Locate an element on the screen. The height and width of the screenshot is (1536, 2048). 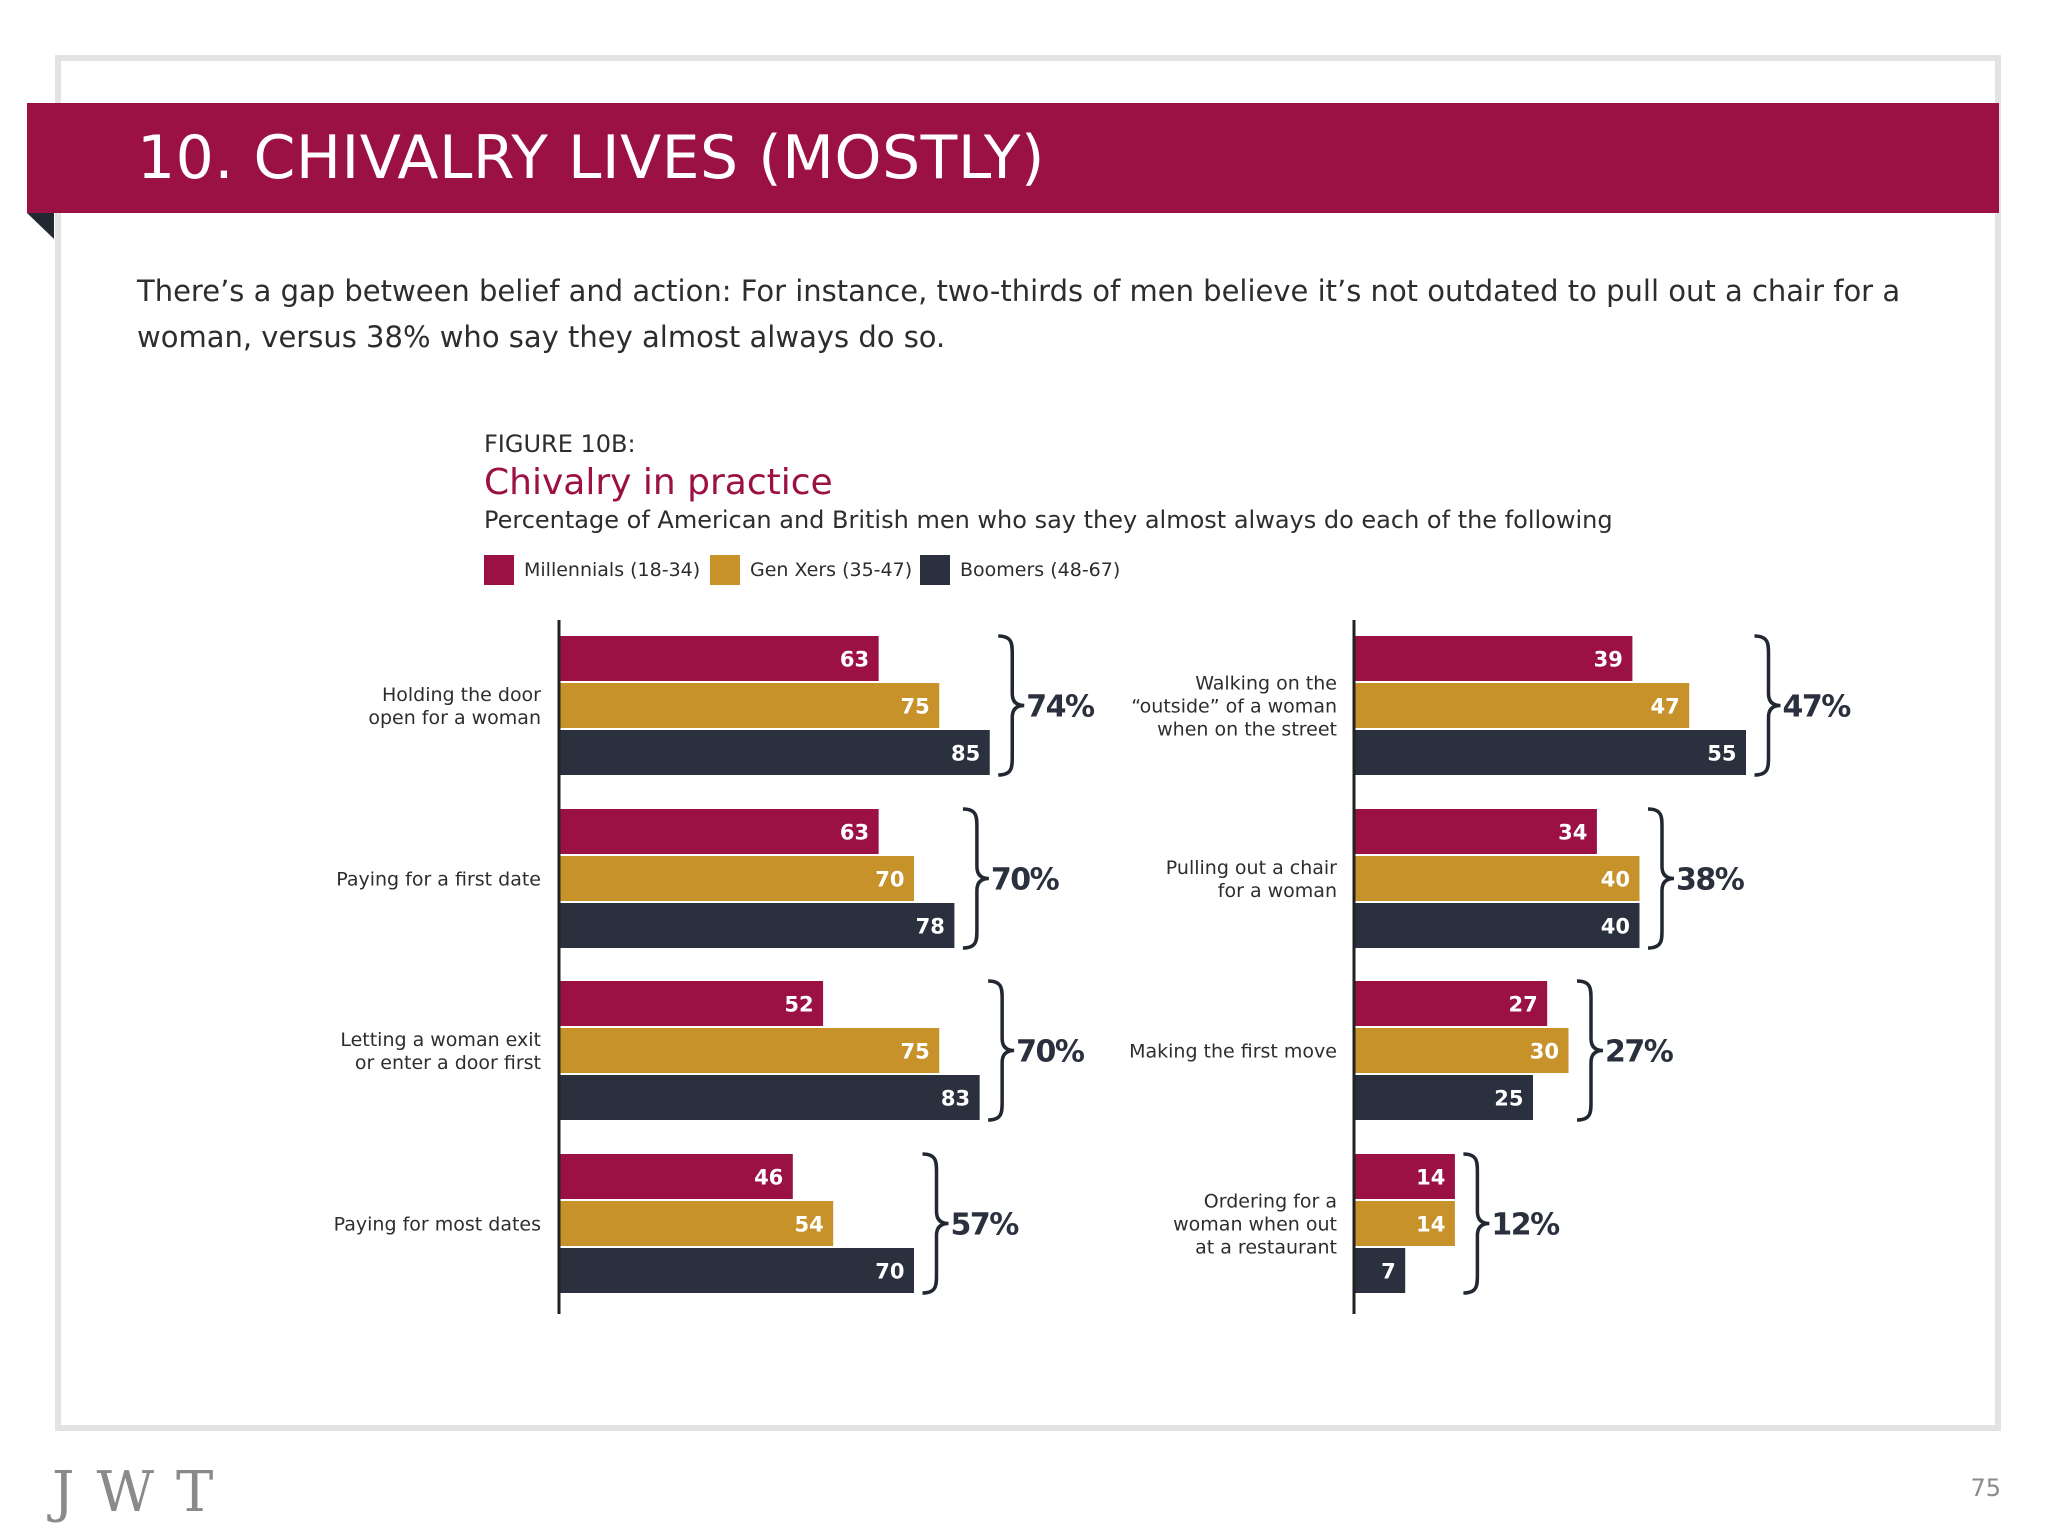
bar-p2-g1-s3 is located at coordinates (1550, 752).